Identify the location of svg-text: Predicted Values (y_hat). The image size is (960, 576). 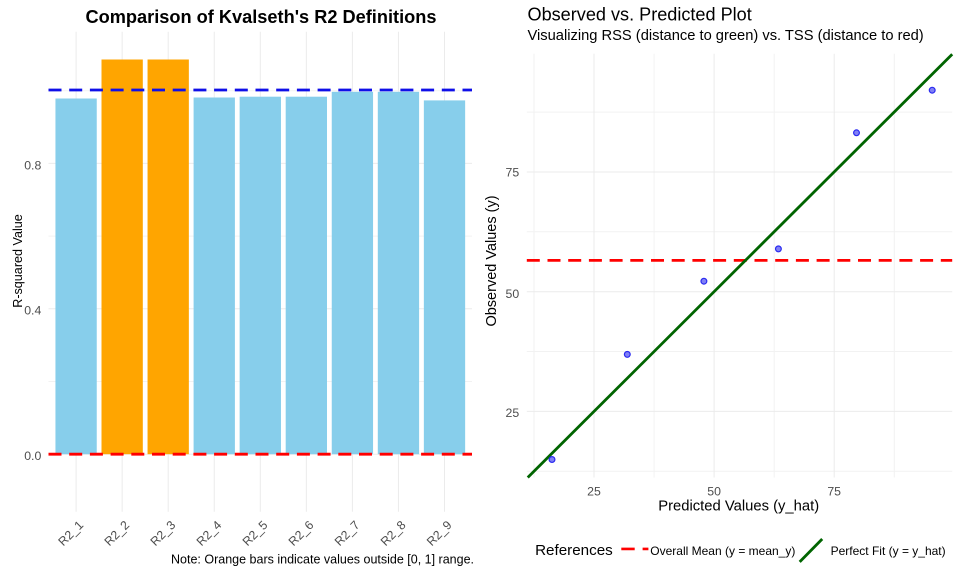
(738, 506).